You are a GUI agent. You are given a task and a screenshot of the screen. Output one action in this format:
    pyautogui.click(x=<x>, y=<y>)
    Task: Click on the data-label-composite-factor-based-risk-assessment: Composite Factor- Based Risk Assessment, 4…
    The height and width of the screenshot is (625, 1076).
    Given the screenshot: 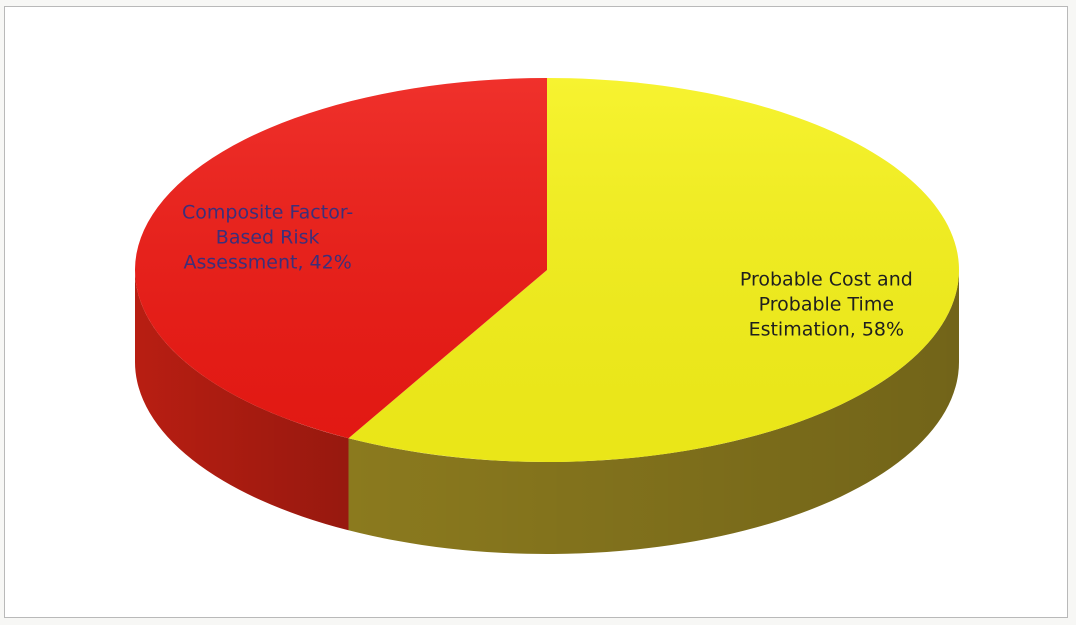 What is the action you would take?
    pyautogui.click(x=267, y=238)
    